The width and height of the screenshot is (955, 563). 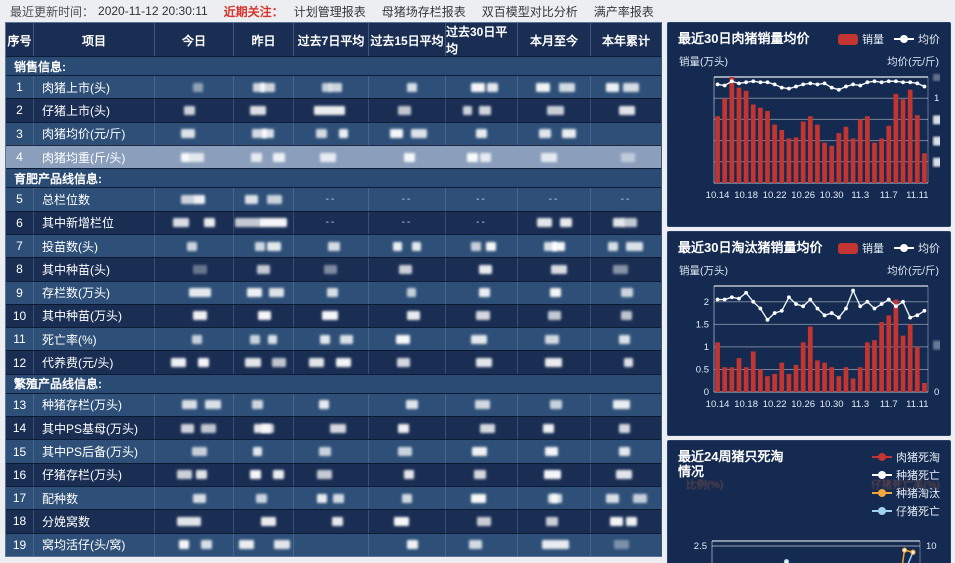 What do you see at coordinates (20, 269) in the screenshot?
I see `row-number: 8` at bounding box center [20, 269].